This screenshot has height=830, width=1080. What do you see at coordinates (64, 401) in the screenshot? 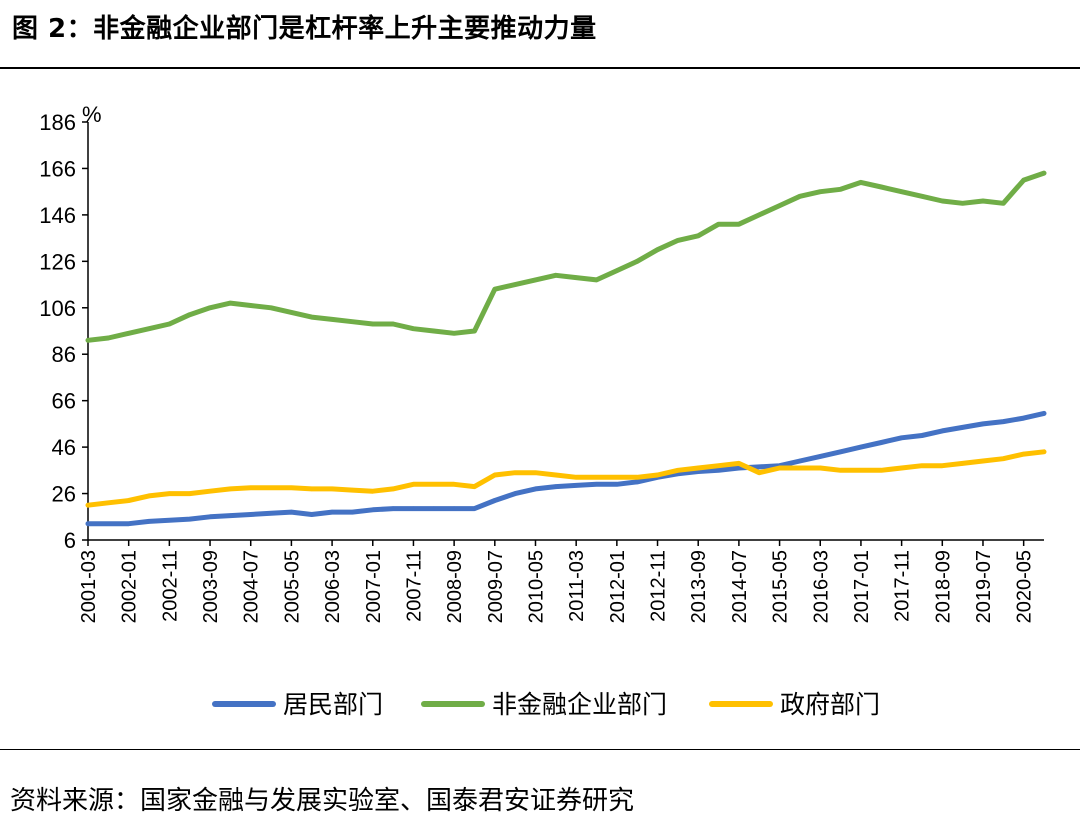
I see `y-tick-label-66: 66` at bounding box center [64, 401].